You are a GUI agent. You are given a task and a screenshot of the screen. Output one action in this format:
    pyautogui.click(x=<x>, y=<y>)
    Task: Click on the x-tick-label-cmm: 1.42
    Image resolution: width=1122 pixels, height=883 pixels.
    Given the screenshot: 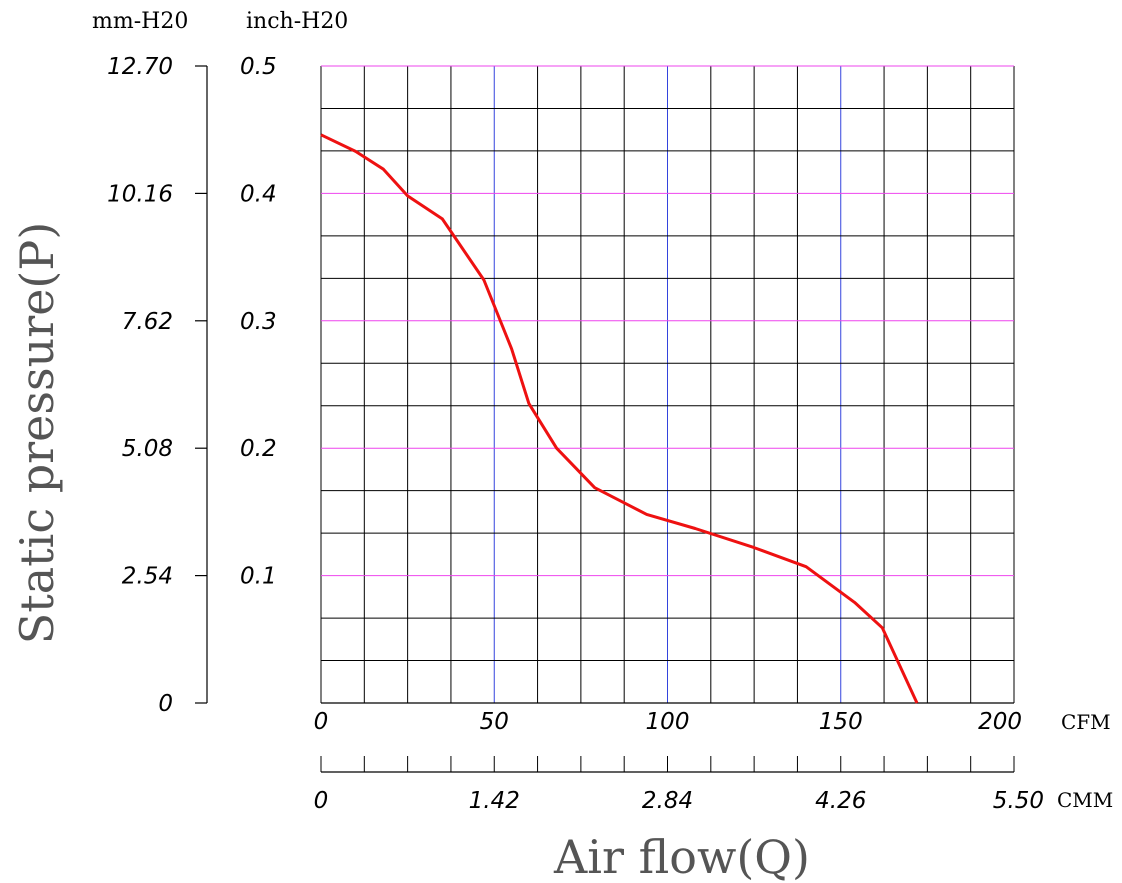 What is the action you would take?
    pyautogui.click(x=494, y=801)
    